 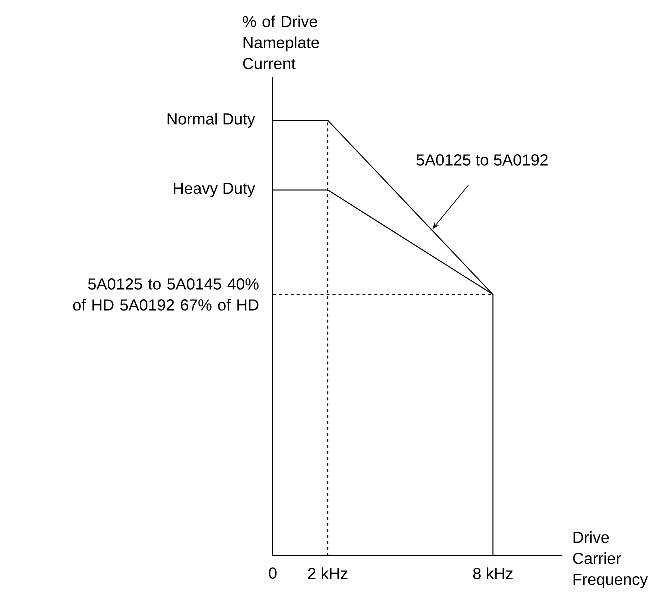 What do you see at coordinates (212, 120) in the screenshot?
I see `series-label: Normal Duty` at bounding box center [212, 120].